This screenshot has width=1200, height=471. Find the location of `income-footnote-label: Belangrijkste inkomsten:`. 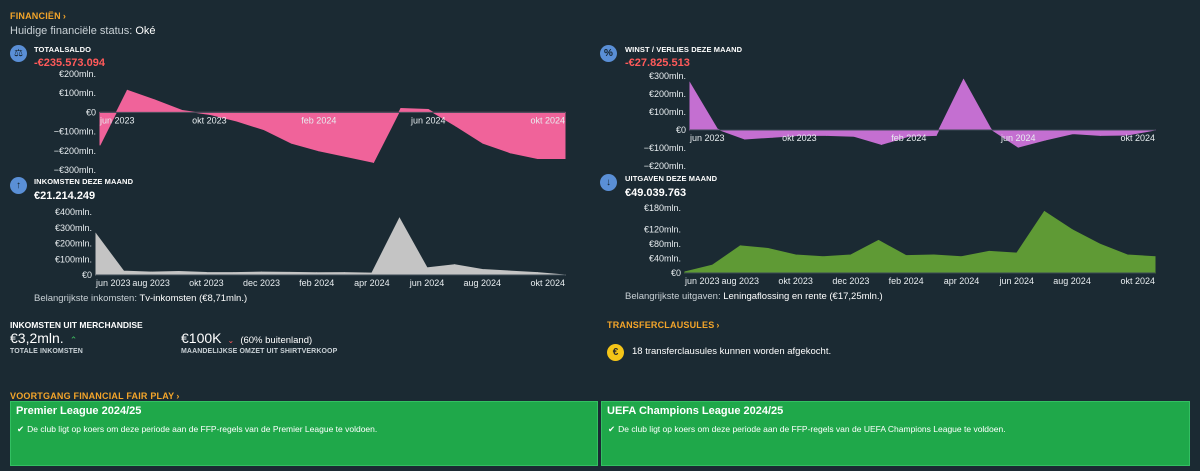

income-footnote-label: Belangrijkste inkomsten: is located at coordinates (85, 298).